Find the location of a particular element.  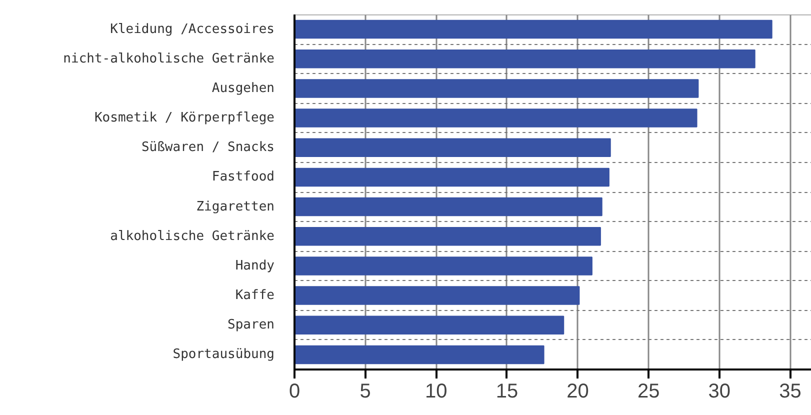

y-tick-label: Sparen is located at coordinates (251, 325).